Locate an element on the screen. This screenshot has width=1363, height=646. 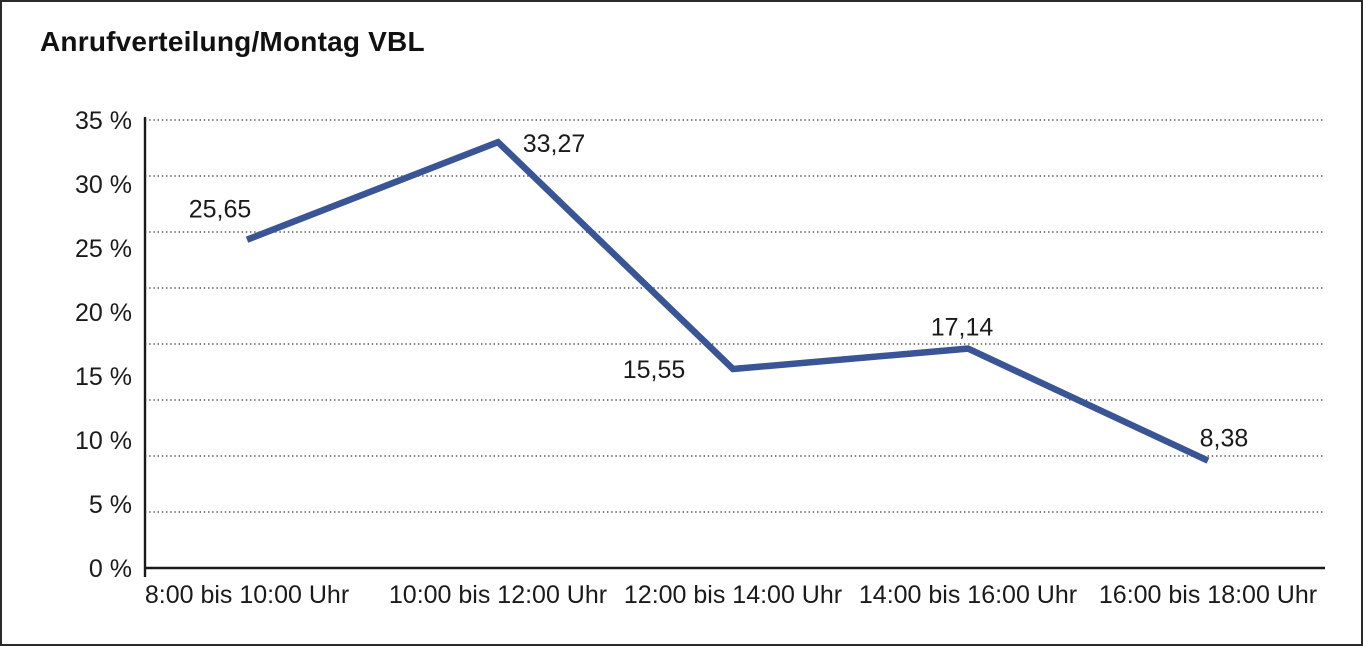
y-tick-label: 35 % is located at coordinates (103, 121).